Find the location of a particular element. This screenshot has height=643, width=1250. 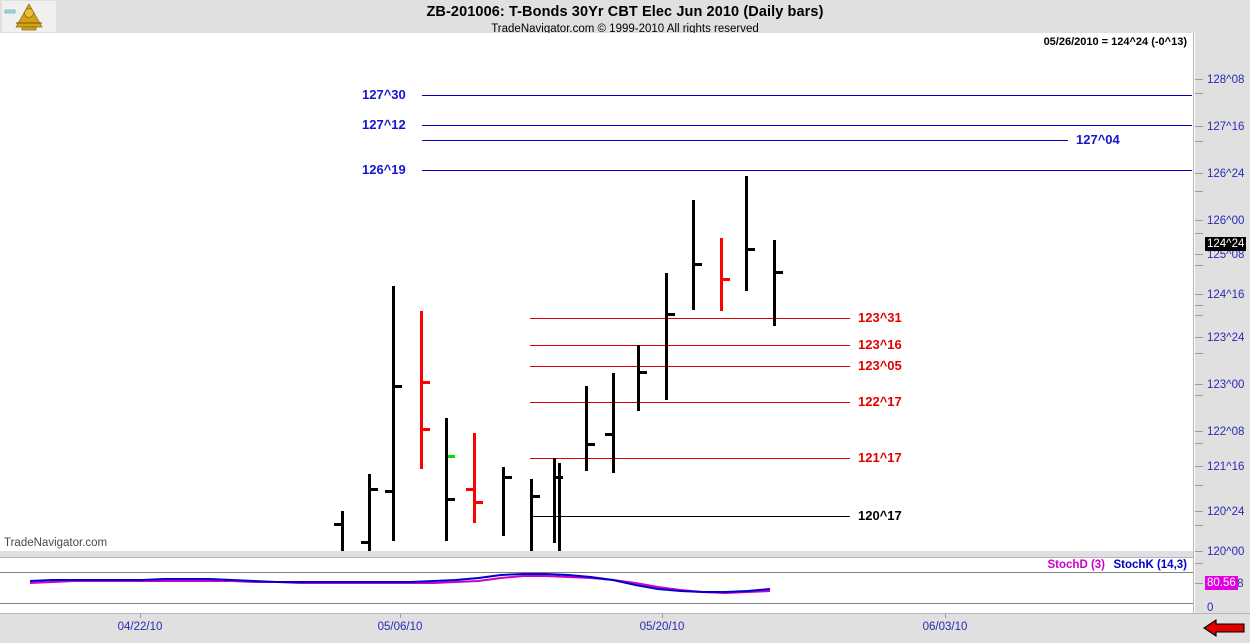

pane-divider is located at coordinates (597, 554).